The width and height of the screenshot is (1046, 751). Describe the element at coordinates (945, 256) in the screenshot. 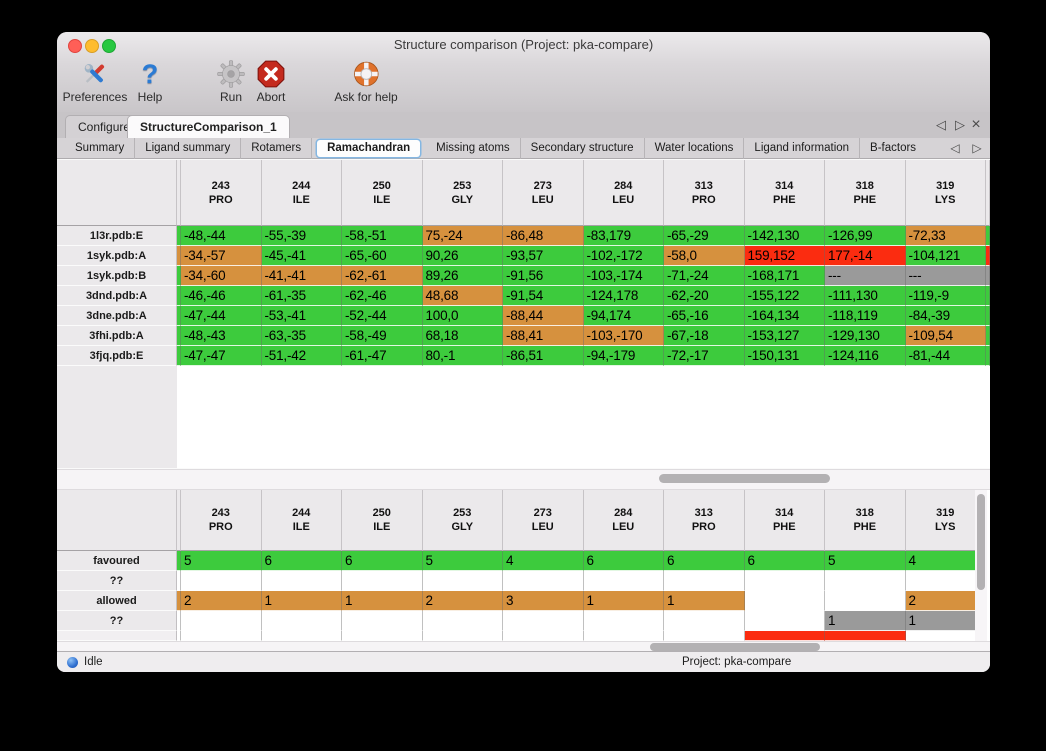

I see `table-cell: -104,121` at that location.